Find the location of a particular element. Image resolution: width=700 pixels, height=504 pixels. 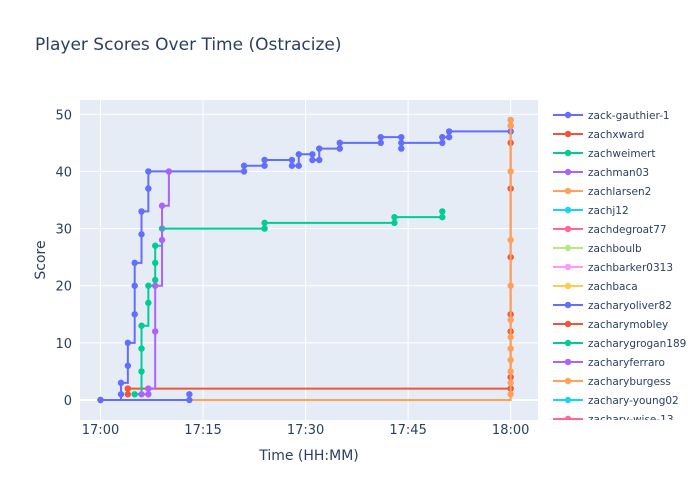

y-tick-label: 20 is located at coordinates (63, 287).